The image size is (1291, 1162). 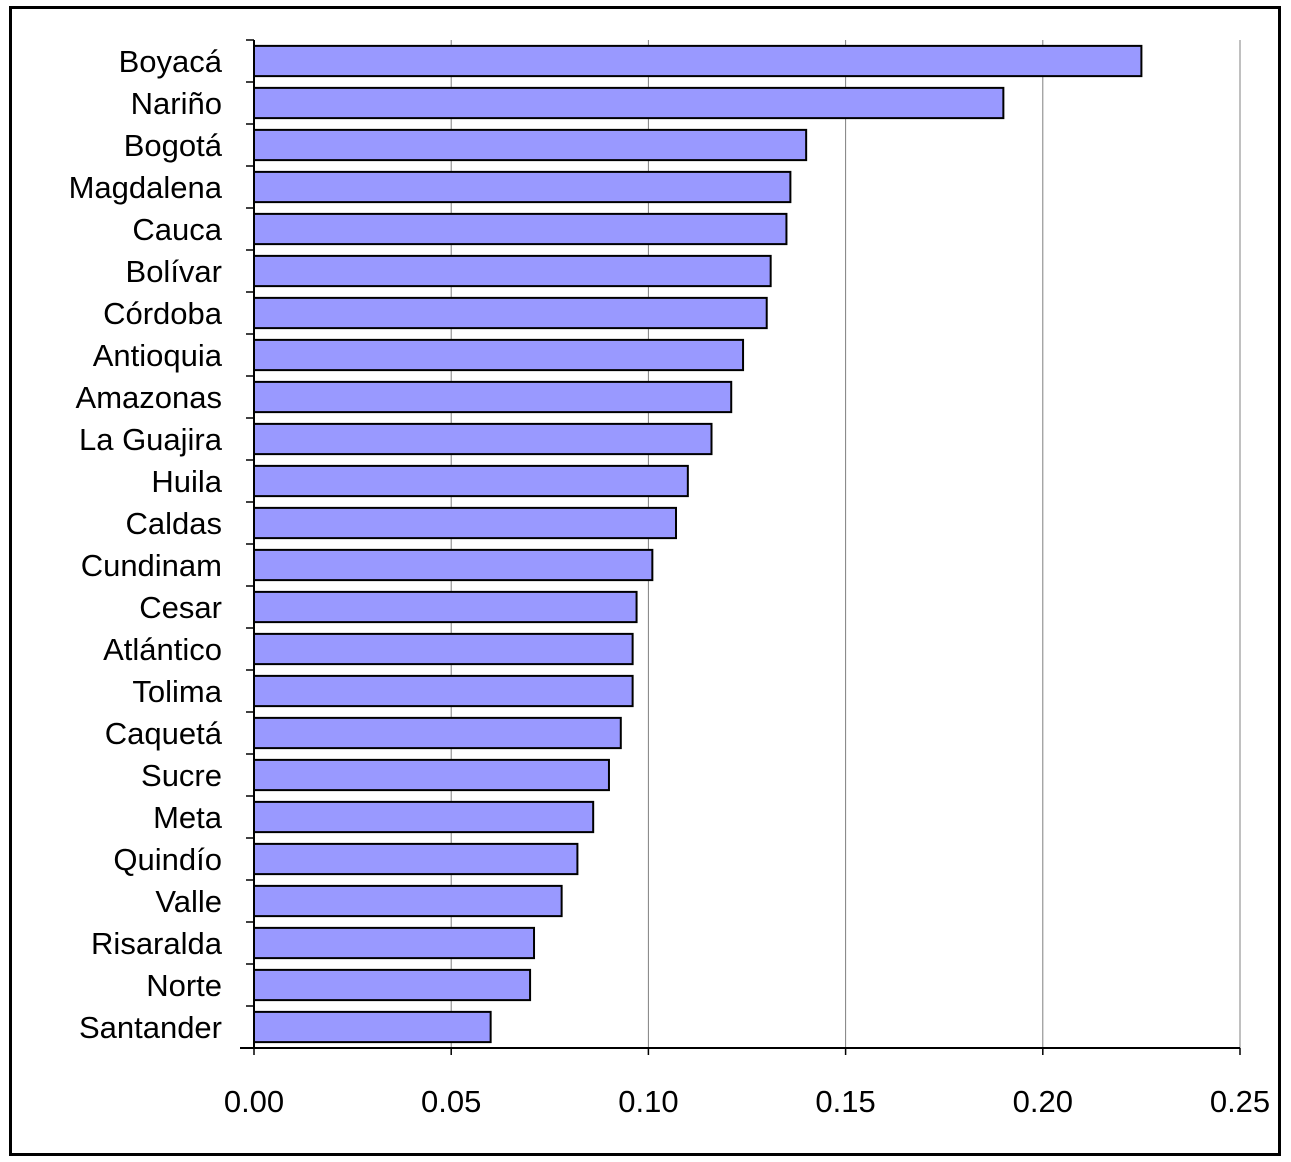 What do you see at coordinates (1240, 1101) in the screenshot?
I see `x-tick-label: 0.25` at bounding box center [1240, 1101].